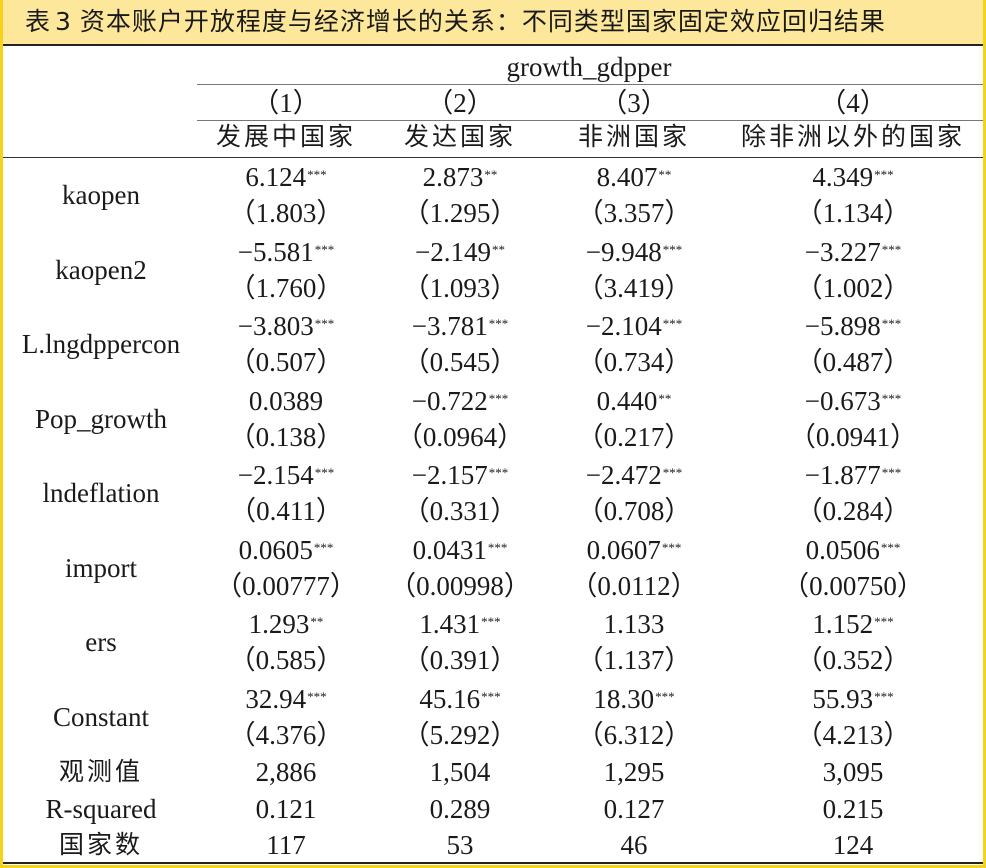 This screenshot has height=868, width=986. I want to click on dep-var-rule, so click(590, 84).